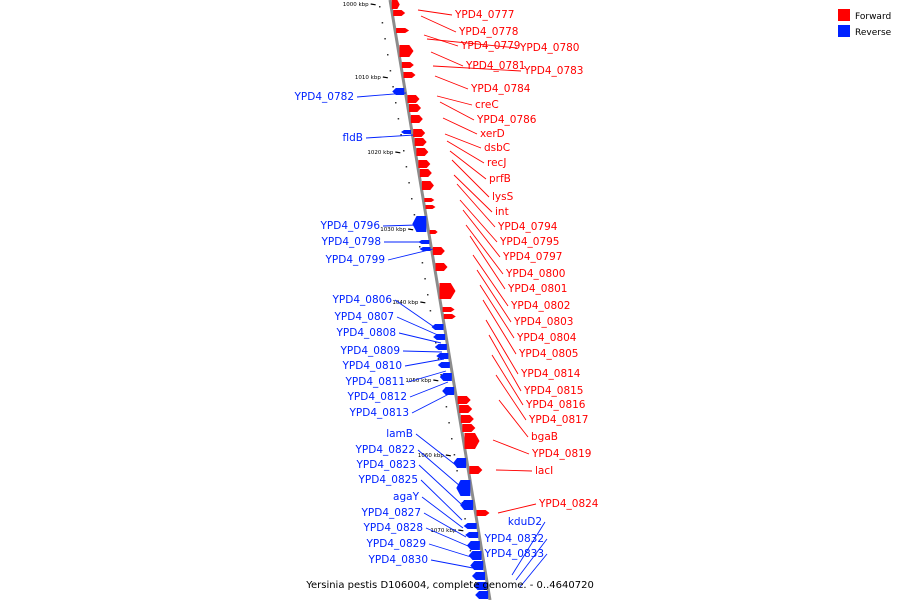 The height and width of the screenshot is (605, 900). Describe the element at coordinates (514, 539) in the screenshot. I see `gene-label-ypd4-0832: YPD4_0832` at that location.